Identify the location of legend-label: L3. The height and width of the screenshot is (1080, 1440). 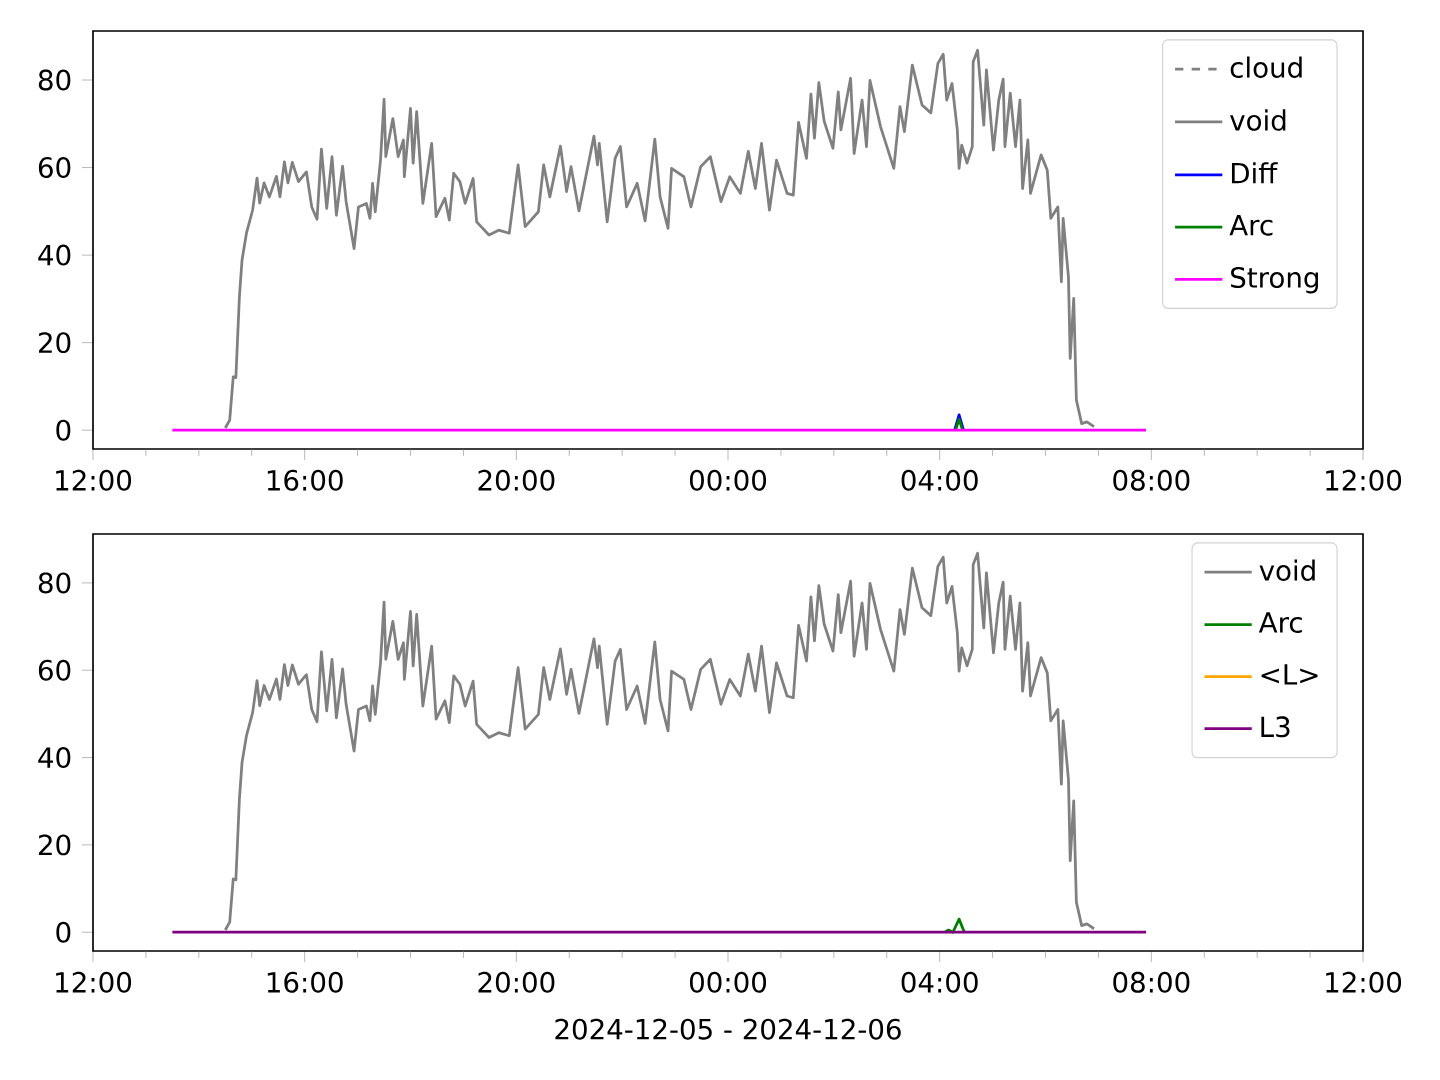
(1275, 727).